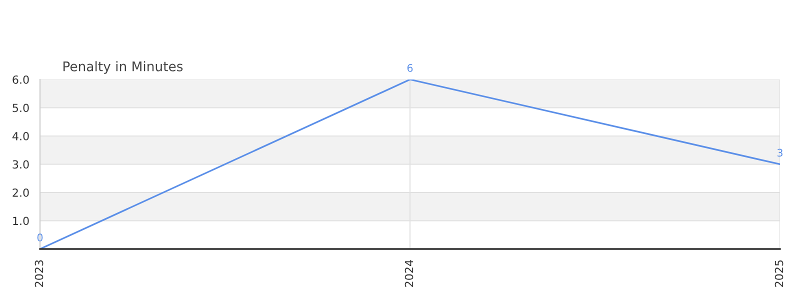  I want to click on y-tick-label: 6.0, so click(20, 79).